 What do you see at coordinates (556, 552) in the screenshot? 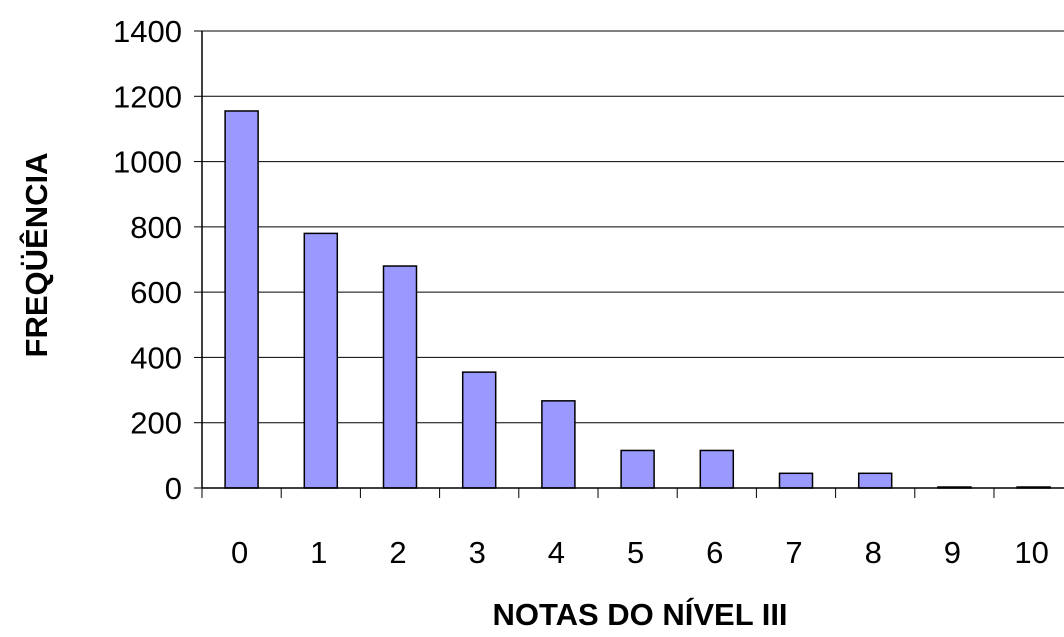
I see `x-tick-label: 4` at bounding box center [556, 552].